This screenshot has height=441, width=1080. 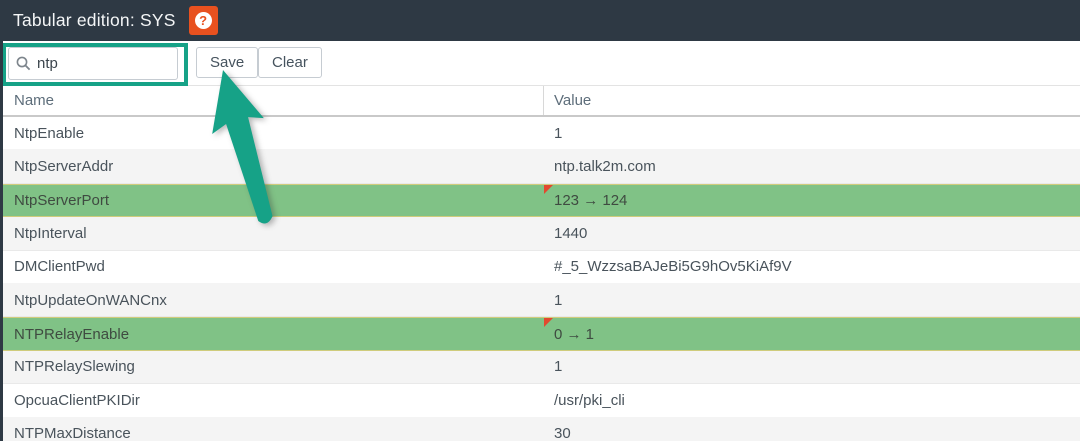 I want to click on toolbar: Save Clear, so click(x=540, y=63).